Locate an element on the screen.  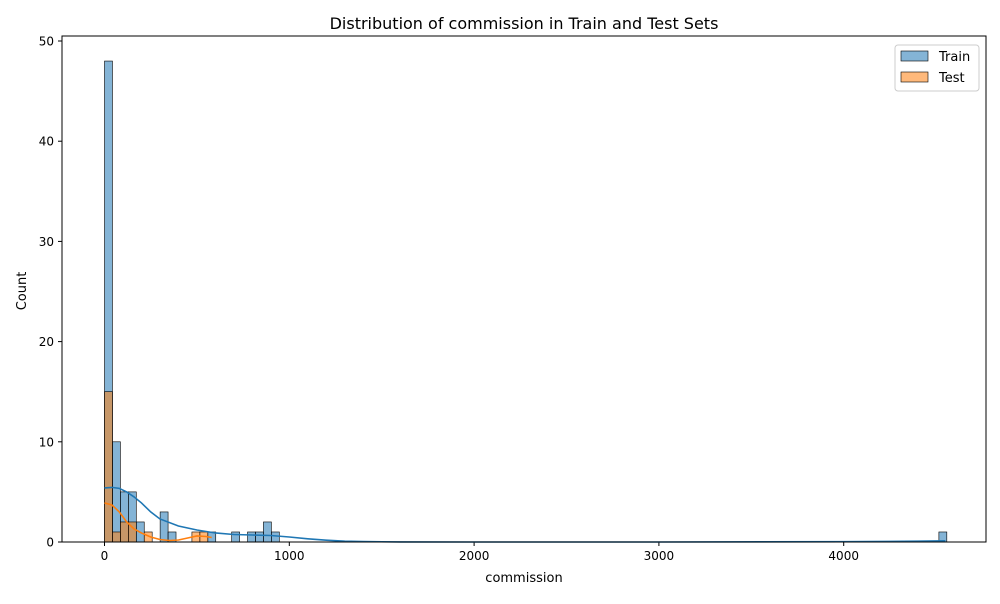
kde-line-train is located at coordinates (525, 514).